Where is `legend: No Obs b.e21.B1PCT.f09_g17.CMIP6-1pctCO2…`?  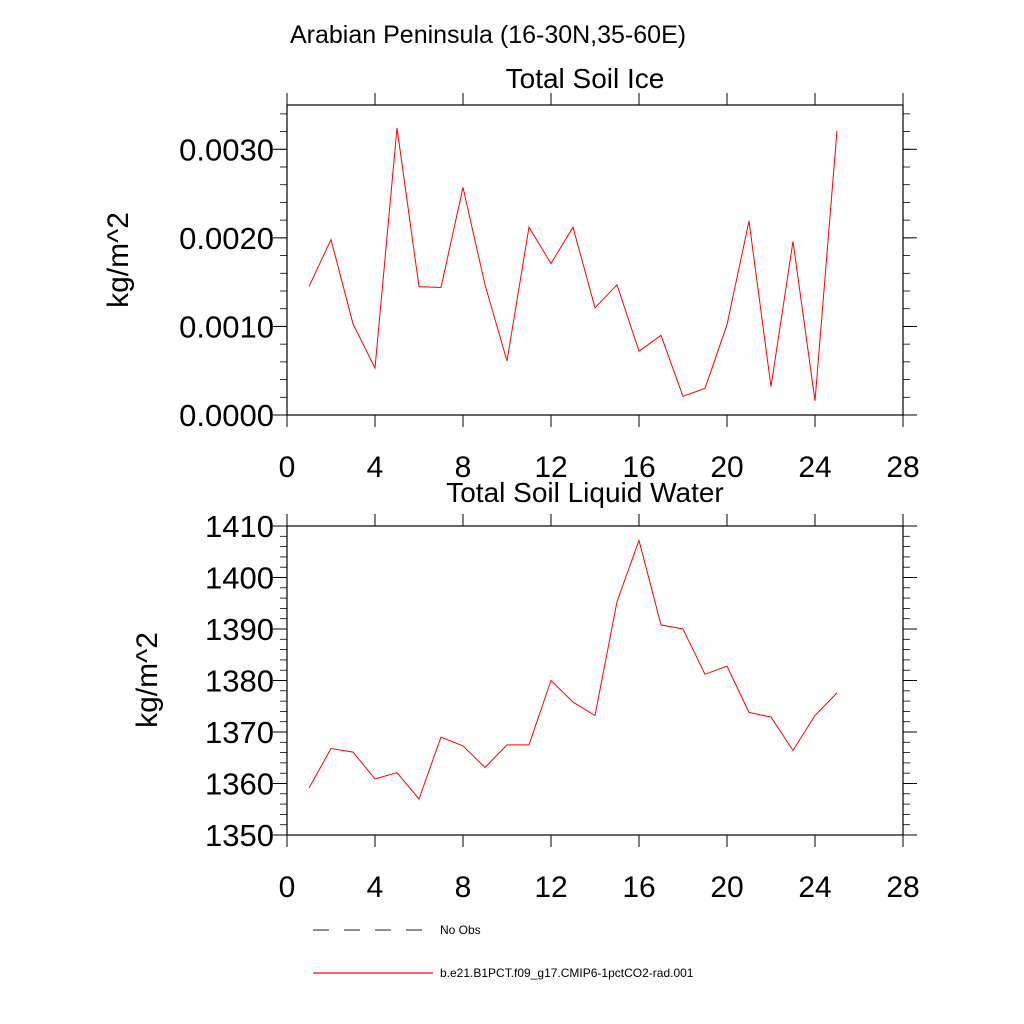
legend: No Obs b.e21.B1PCT.f09_g17.CMIP6-1pctCO2… is located at coordinates (503, 951).